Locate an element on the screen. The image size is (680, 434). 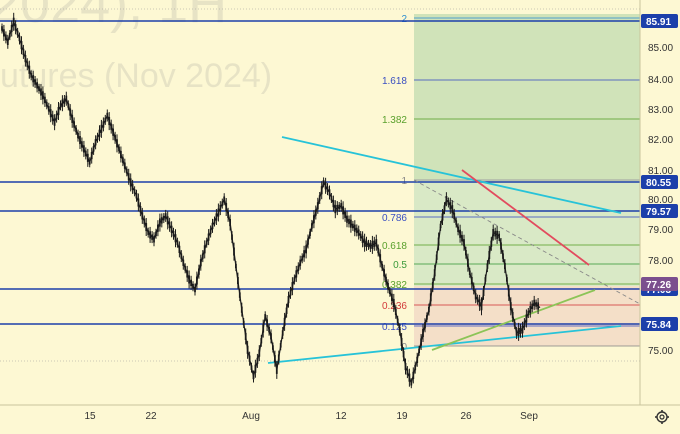
fib-label-7: 0.382 is located at coordinates (394, 285).